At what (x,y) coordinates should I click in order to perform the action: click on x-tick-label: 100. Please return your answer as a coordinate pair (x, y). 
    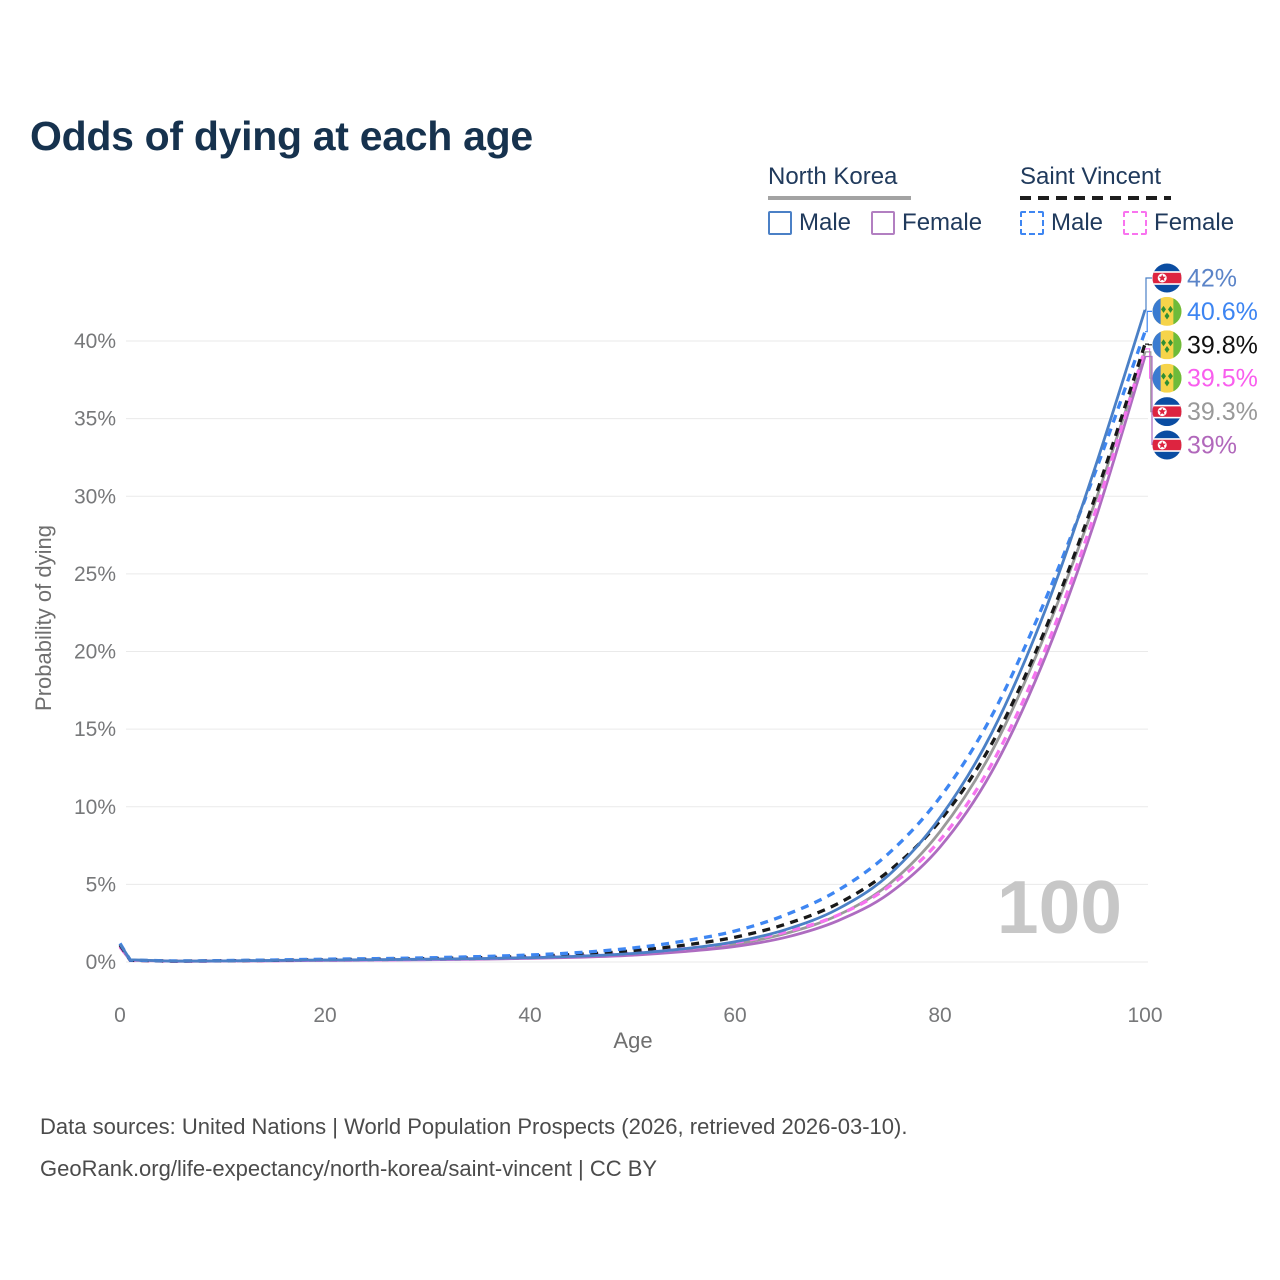
    Looking at the image, I should click on (1144, 1015).